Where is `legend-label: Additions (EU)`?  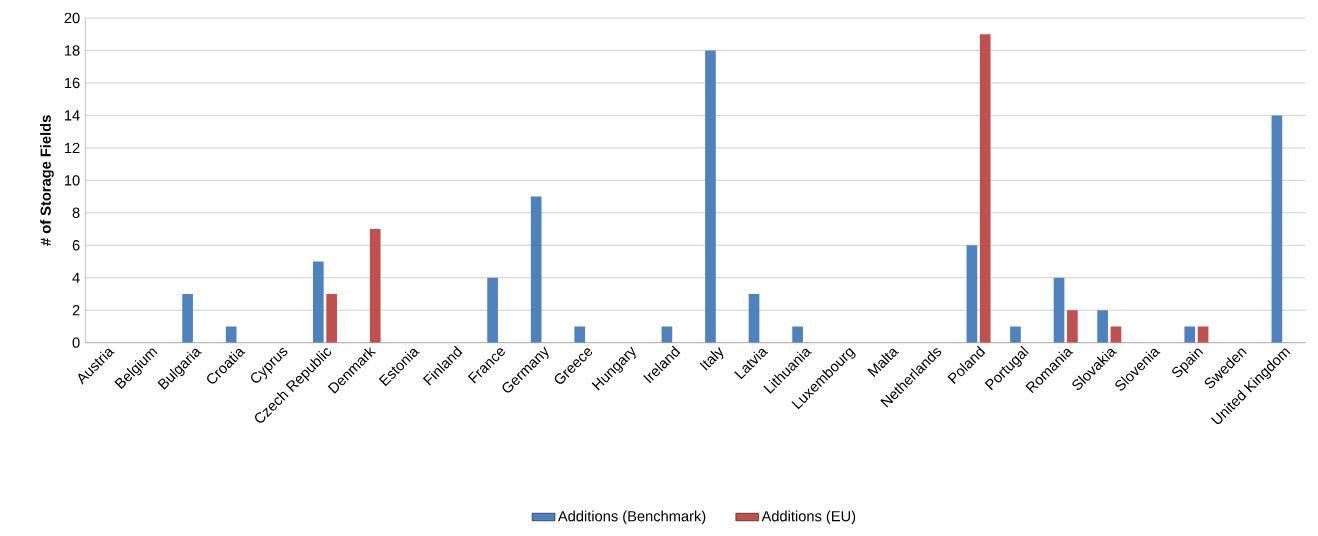 legend-label: Additions (EU) is located at coordinates (808, 517).